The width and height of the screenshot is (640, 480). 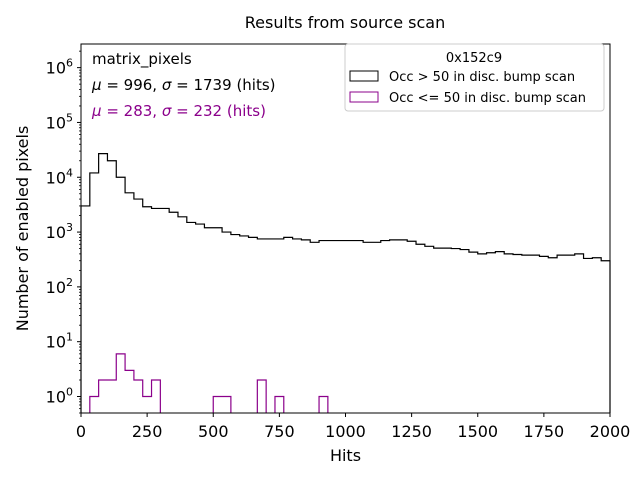 I want to click on x-tick-label: 750, so click(x=279, y=431).